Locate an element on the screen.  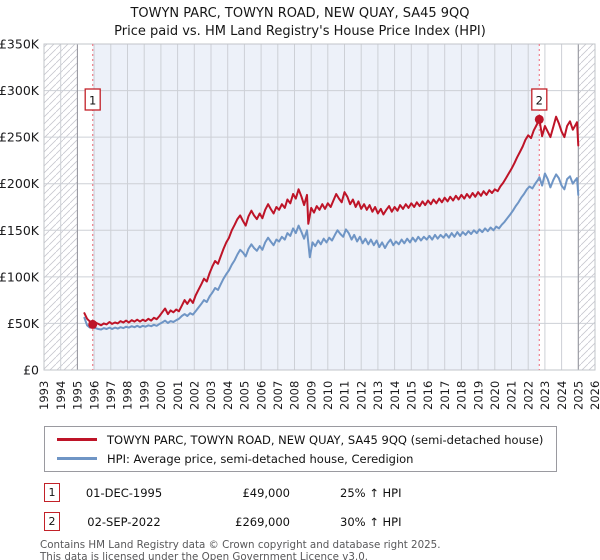
x-tick-label: 2017 is located at coordinates (445, 395).